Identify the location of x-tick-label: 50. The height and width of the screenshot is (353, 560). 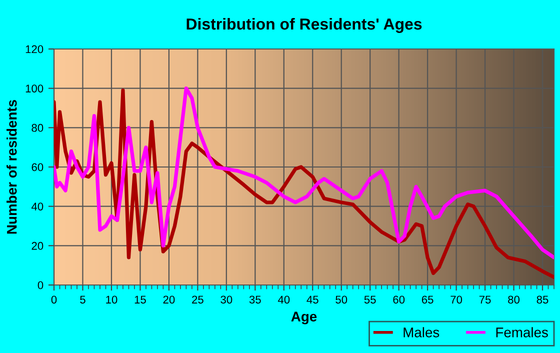
(342, 300).